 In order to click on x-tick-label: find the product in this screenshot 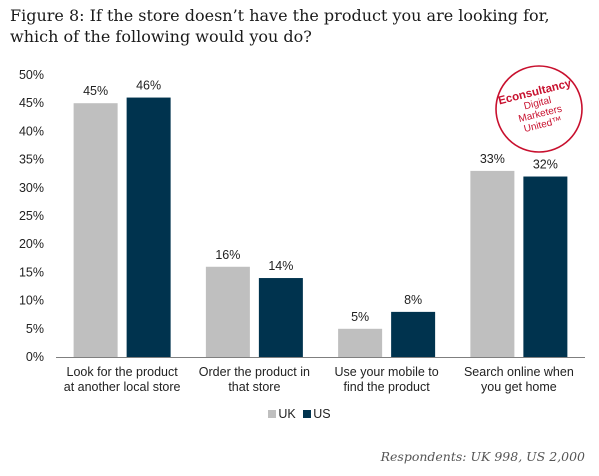, I will do `click(387, 387)`.